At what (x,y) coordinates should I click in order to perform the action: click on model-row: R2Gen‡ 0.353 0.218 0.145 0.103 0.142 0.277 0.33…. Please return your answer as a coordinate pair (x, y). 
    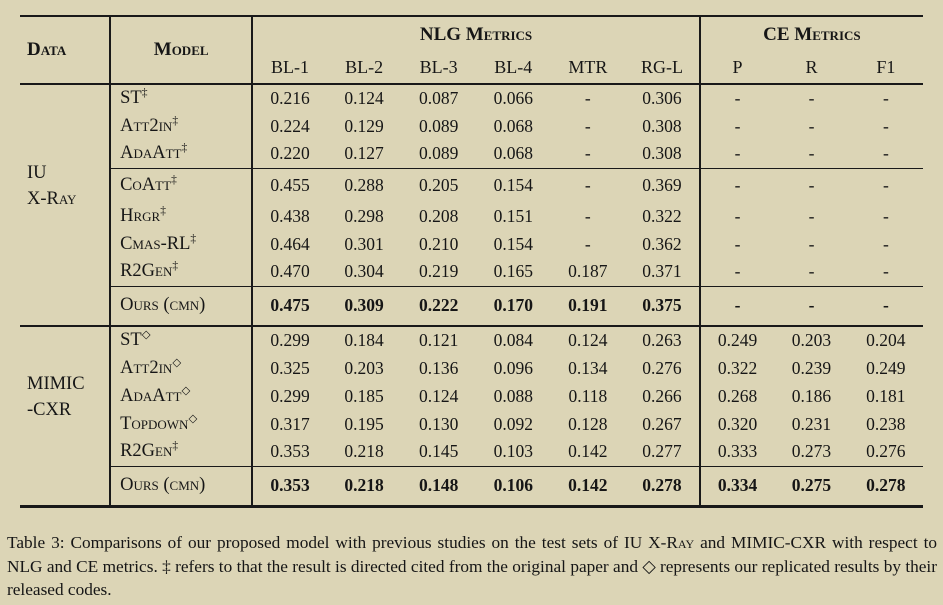
    Looking at the image, I should click on (471, 452).